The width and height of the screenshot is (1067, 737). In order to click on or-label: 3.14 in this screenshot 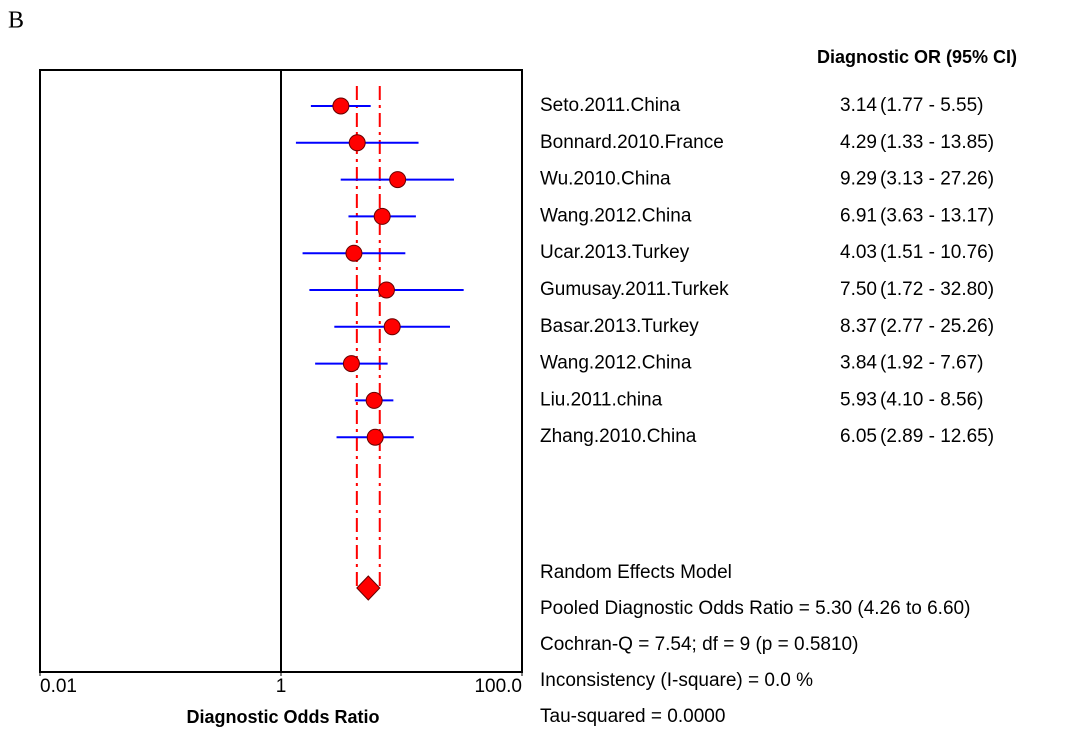, I will do `click(858, 105)`.